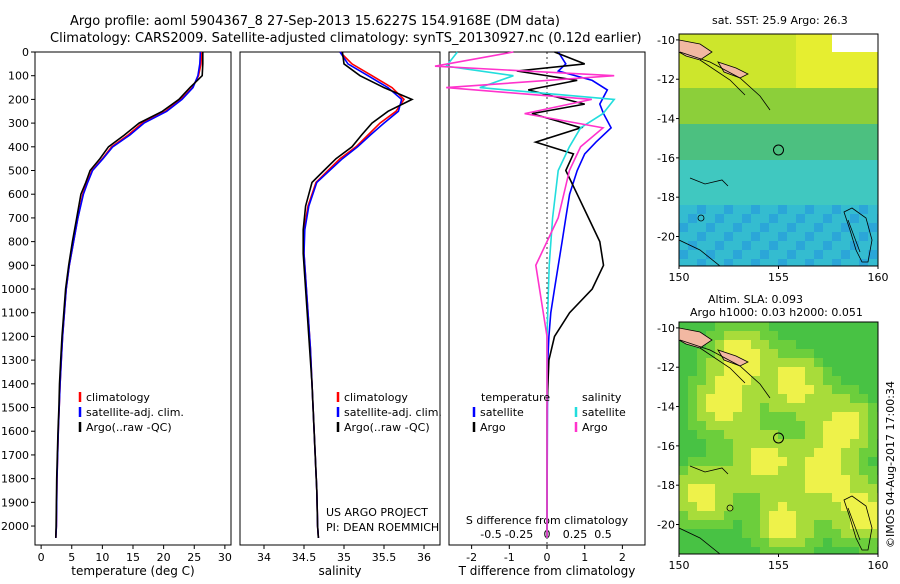 The width and height of the screenshot is (900, 584). What do you see at coordinates (15, 313) in the screenshot?
I see `depth-tick-label: 1100` at bounding box center [15, 313].